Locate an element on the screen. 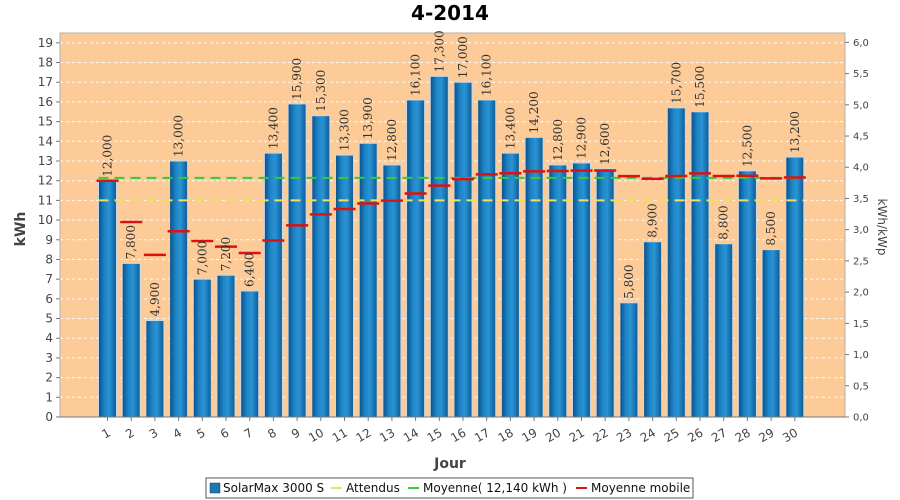 The width and height of the screenshot is (900, 500). y-right-tick-label: 3,0 is located at coordinates (861, 230).